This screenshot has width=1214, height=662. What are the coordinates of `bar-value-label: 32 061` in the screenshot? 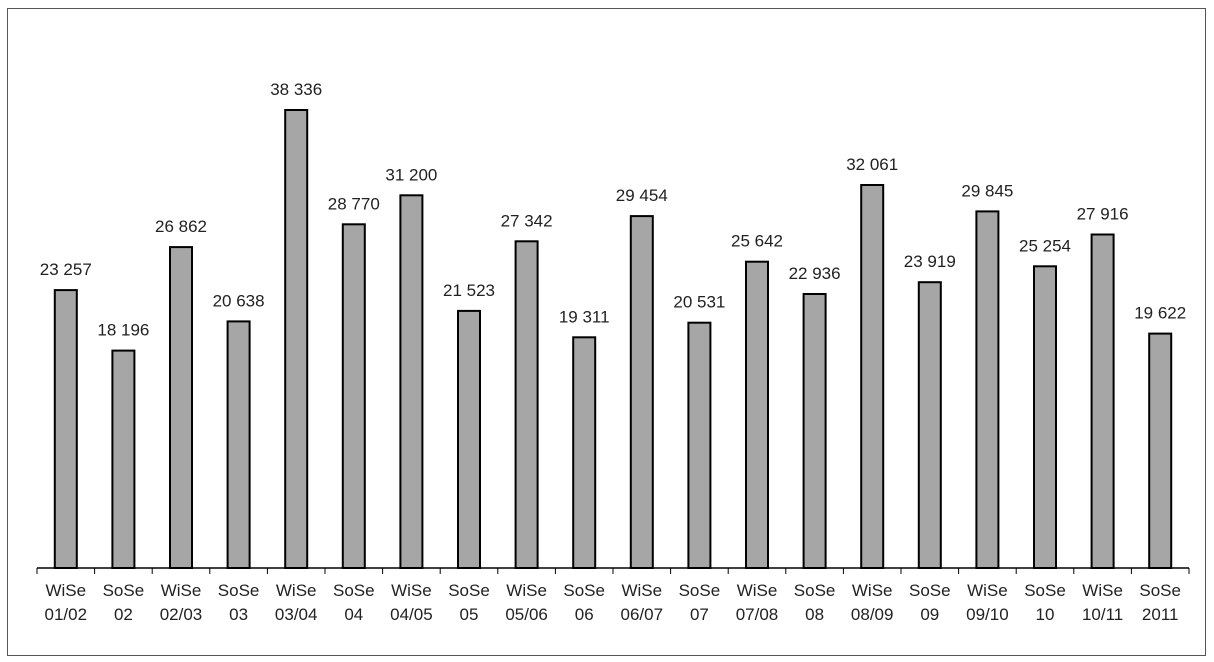 It's located at (872, 164).